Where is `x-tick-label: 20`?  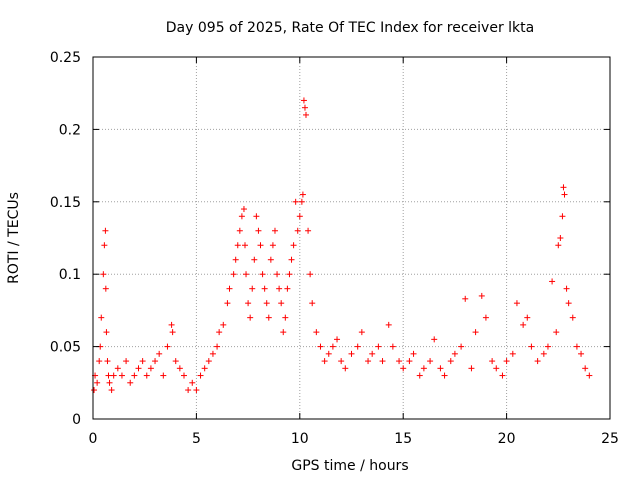 x-tick-label: 20 is located at coordinates (507, 439).